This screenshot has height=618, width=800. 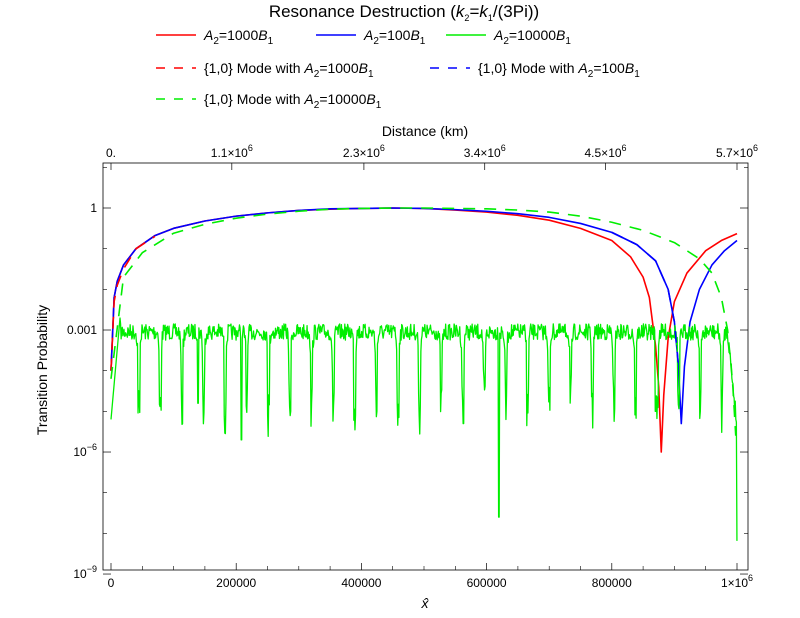 I want to click on y-axis-label: Transition Probability, so click(x=42, y=370).